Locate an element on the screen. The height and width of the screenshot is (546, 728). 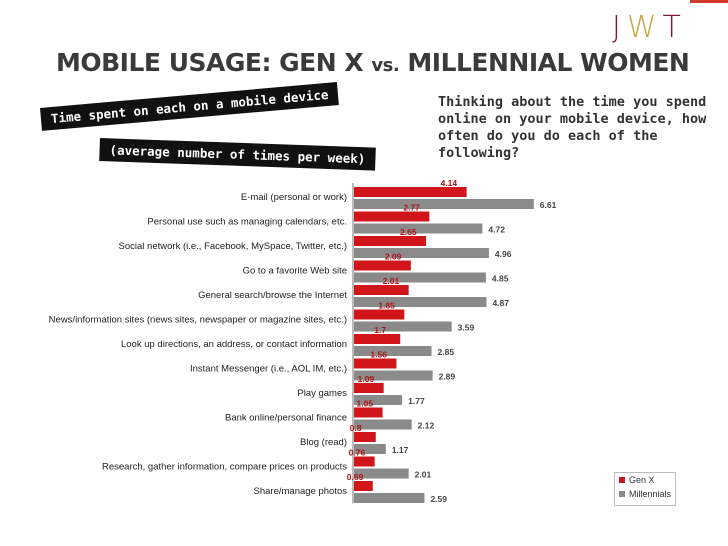
value-label-millennials-instant-messenger-i-e-aol-im-etc: 2.89 is located at coordinates (447, 377).